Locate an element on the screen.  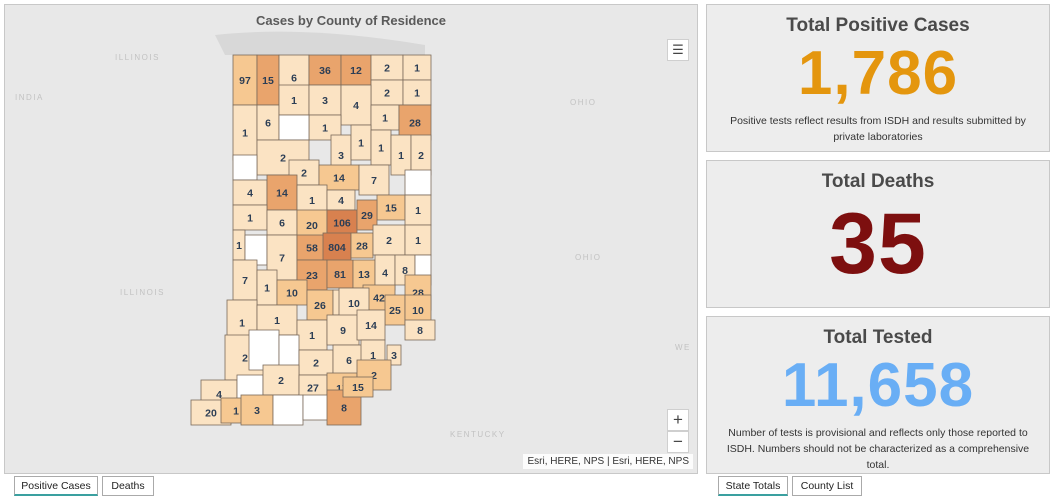
county-cell: 12 is located at coordinates (356, 70).